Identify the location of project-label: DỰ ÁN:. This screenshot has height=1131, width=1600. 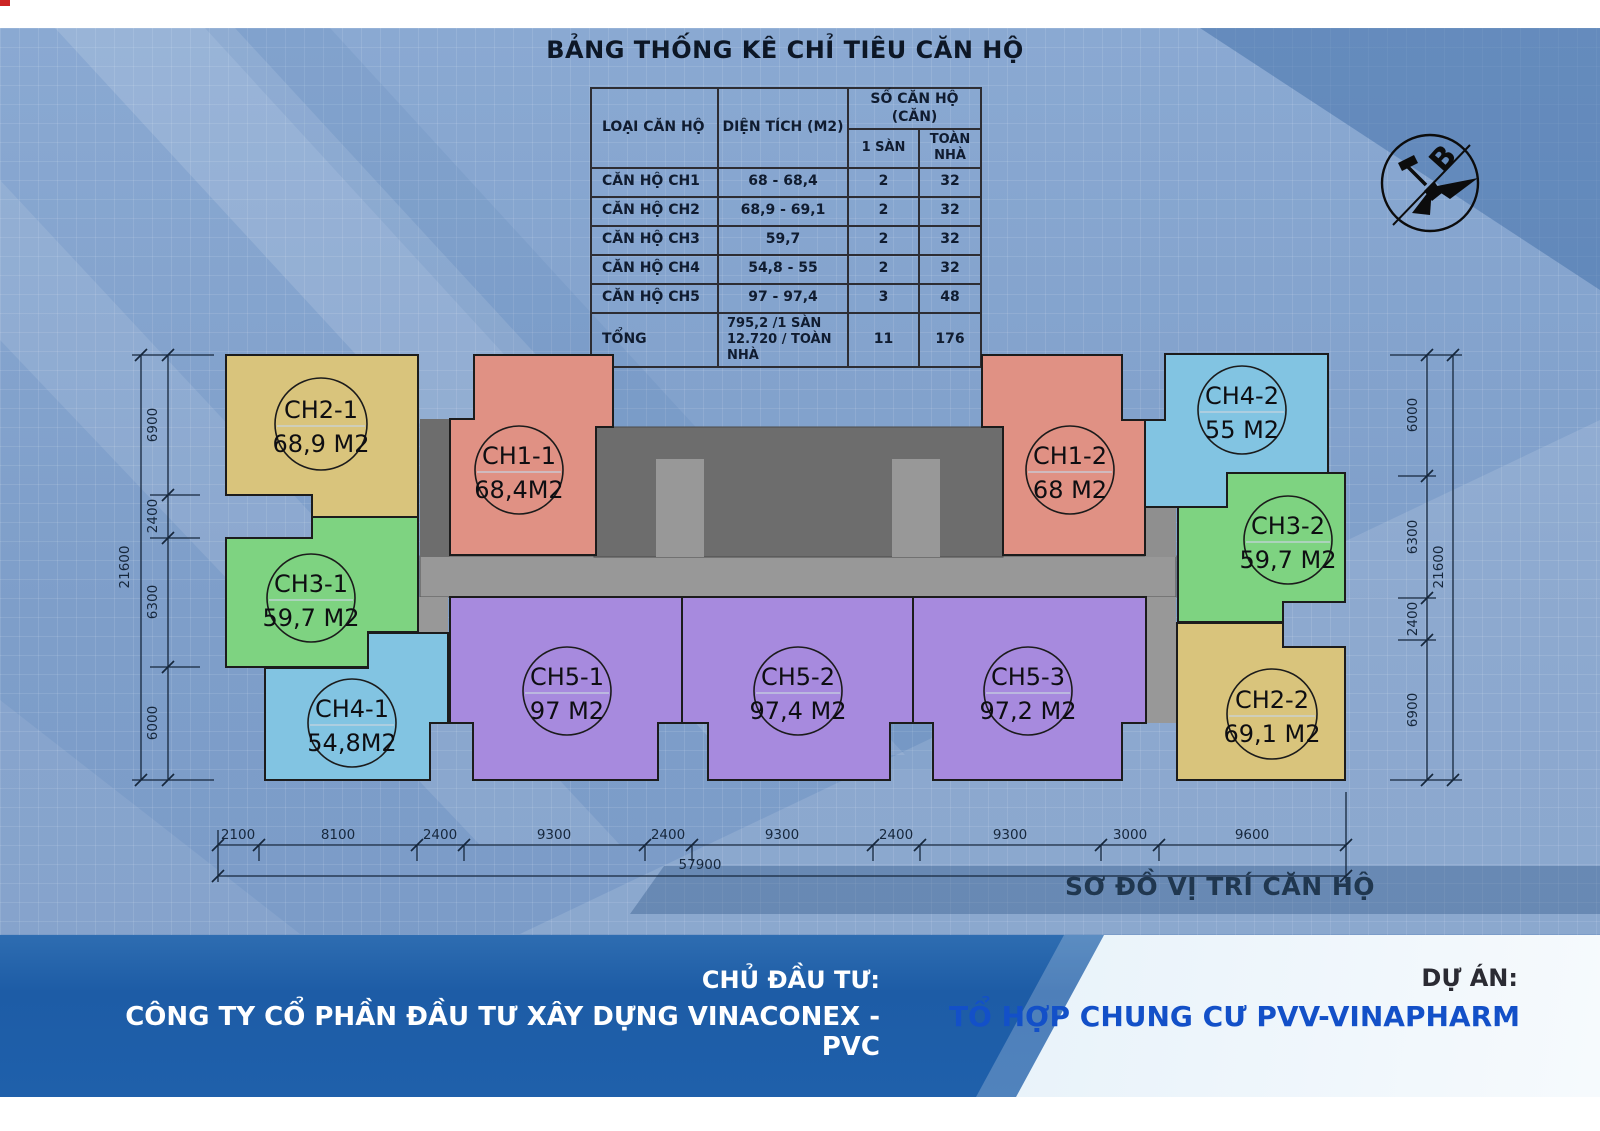
(1469, 978).